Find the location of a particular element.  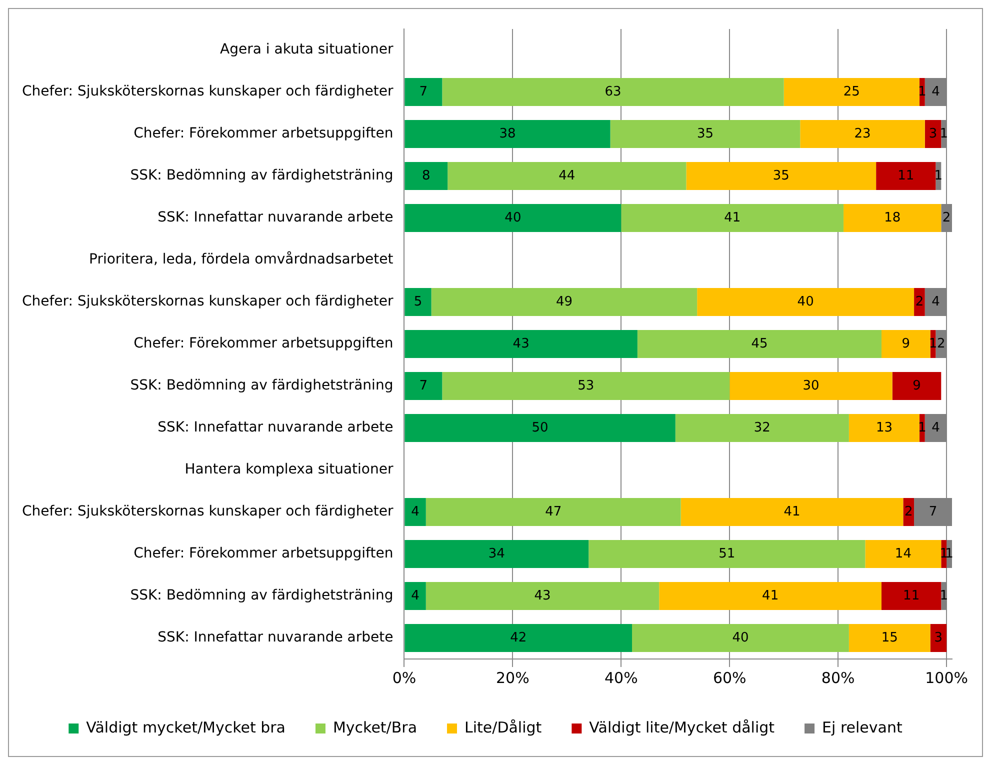

x-tick-label: 80% is located at coordinates (838, 677).